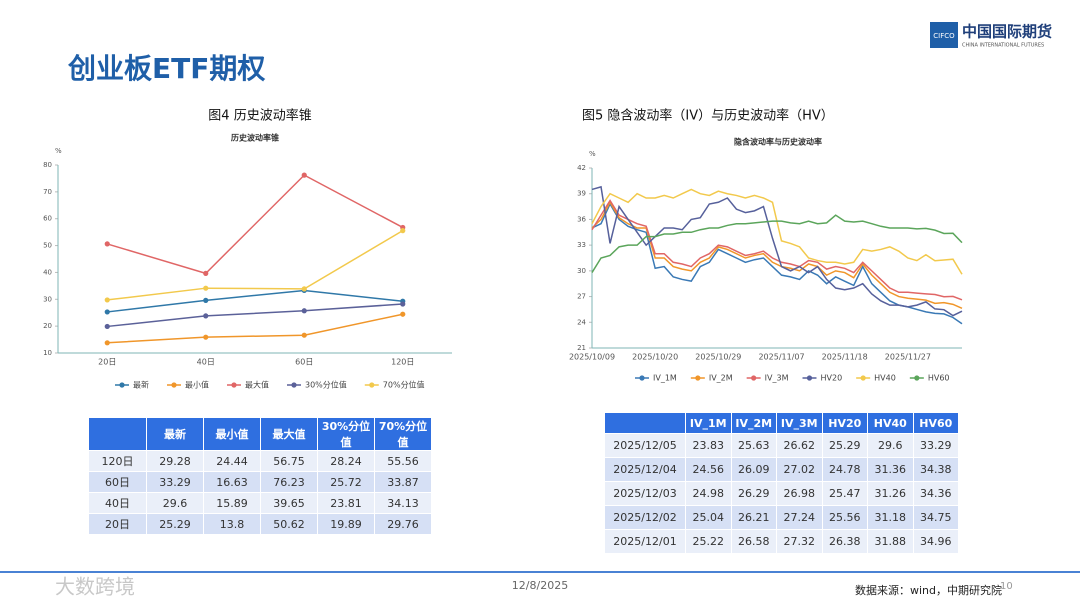  I want to click on table-cell: 23.83, so click(708, 445).